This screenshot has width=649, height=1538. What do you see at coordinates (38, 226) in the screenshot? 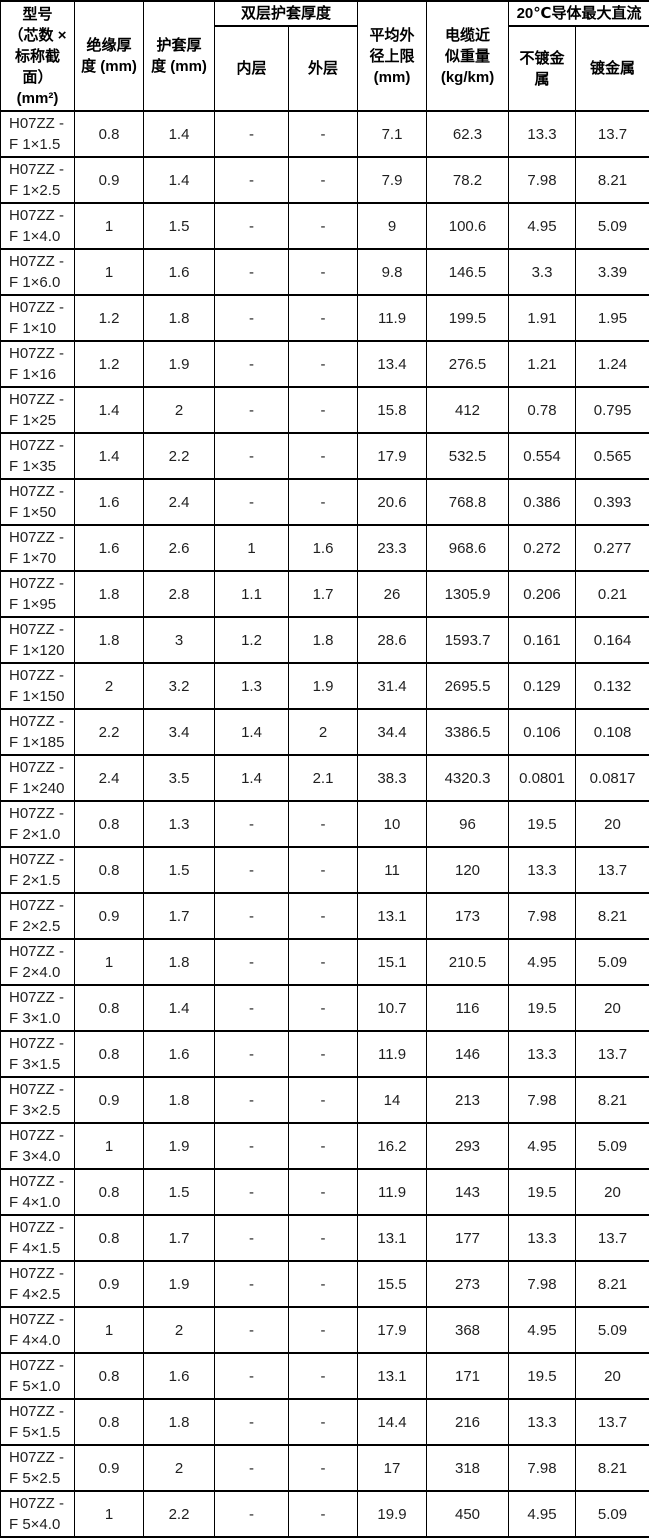
I see `model-cell: H07ZZ - F 1×4.0` at bounding box center [38, 226].